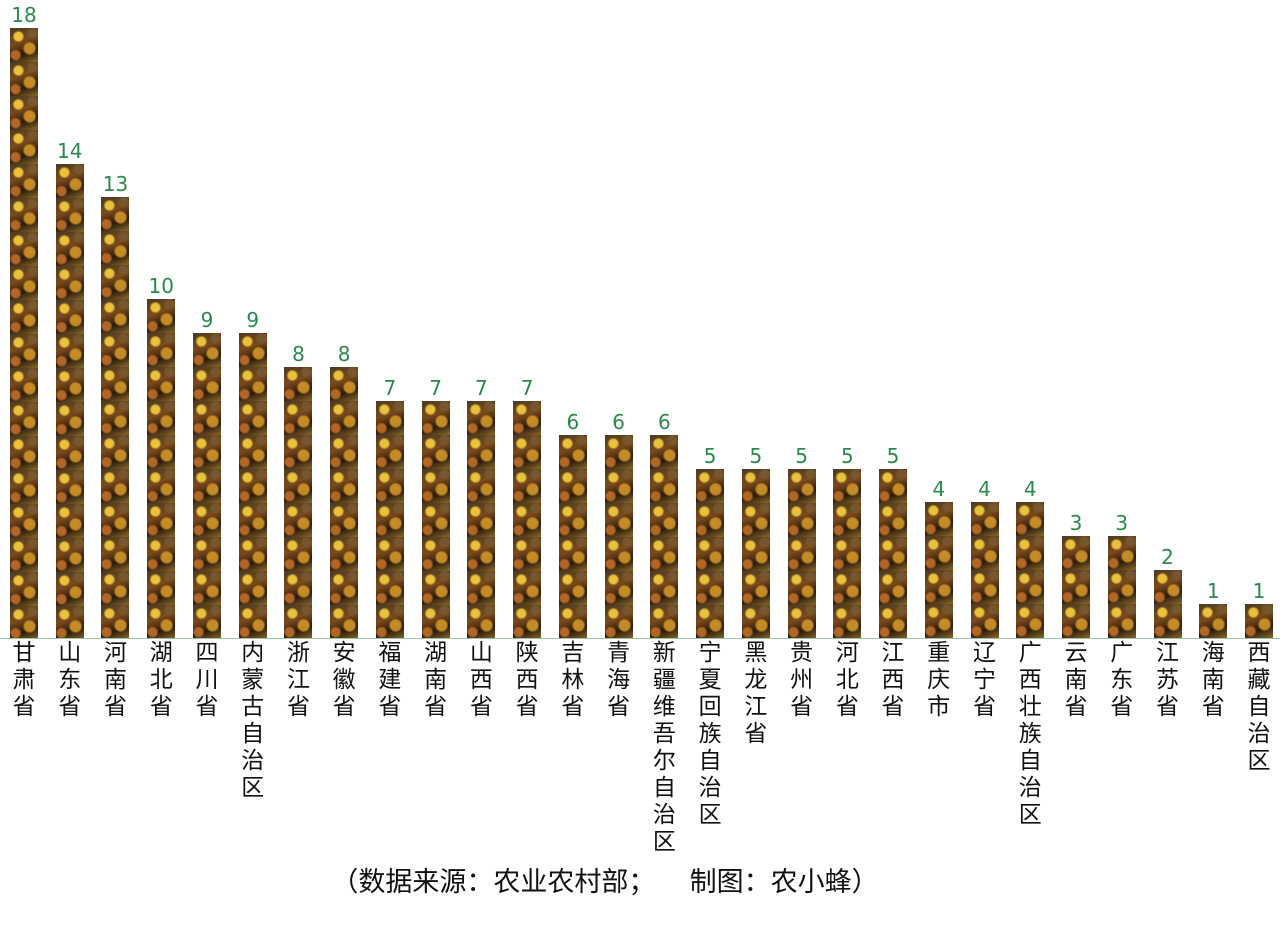  What do you see at coordinates (481, 387) in the screenshot?
I see `value-label-10: 7` at bounding box center [481, 387].